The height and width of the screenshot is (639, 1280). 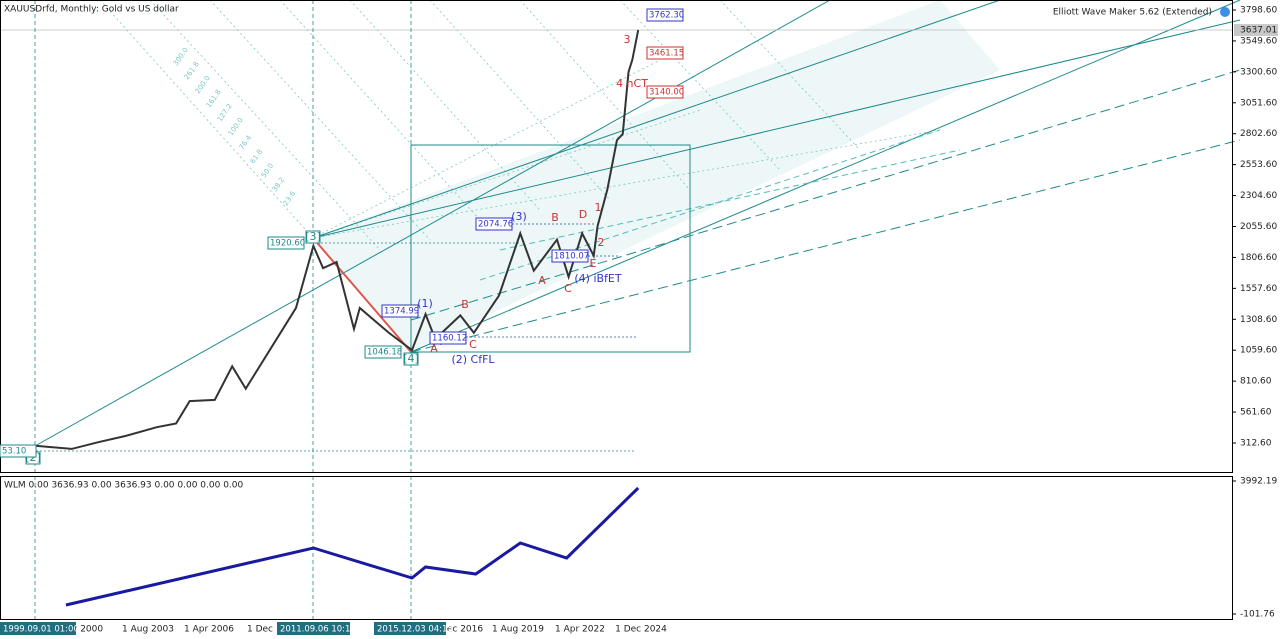 What do you see at coordinates (425, 303) in the screenshot?
I see `wave-label: (1)` at bounding box center [425, 303].